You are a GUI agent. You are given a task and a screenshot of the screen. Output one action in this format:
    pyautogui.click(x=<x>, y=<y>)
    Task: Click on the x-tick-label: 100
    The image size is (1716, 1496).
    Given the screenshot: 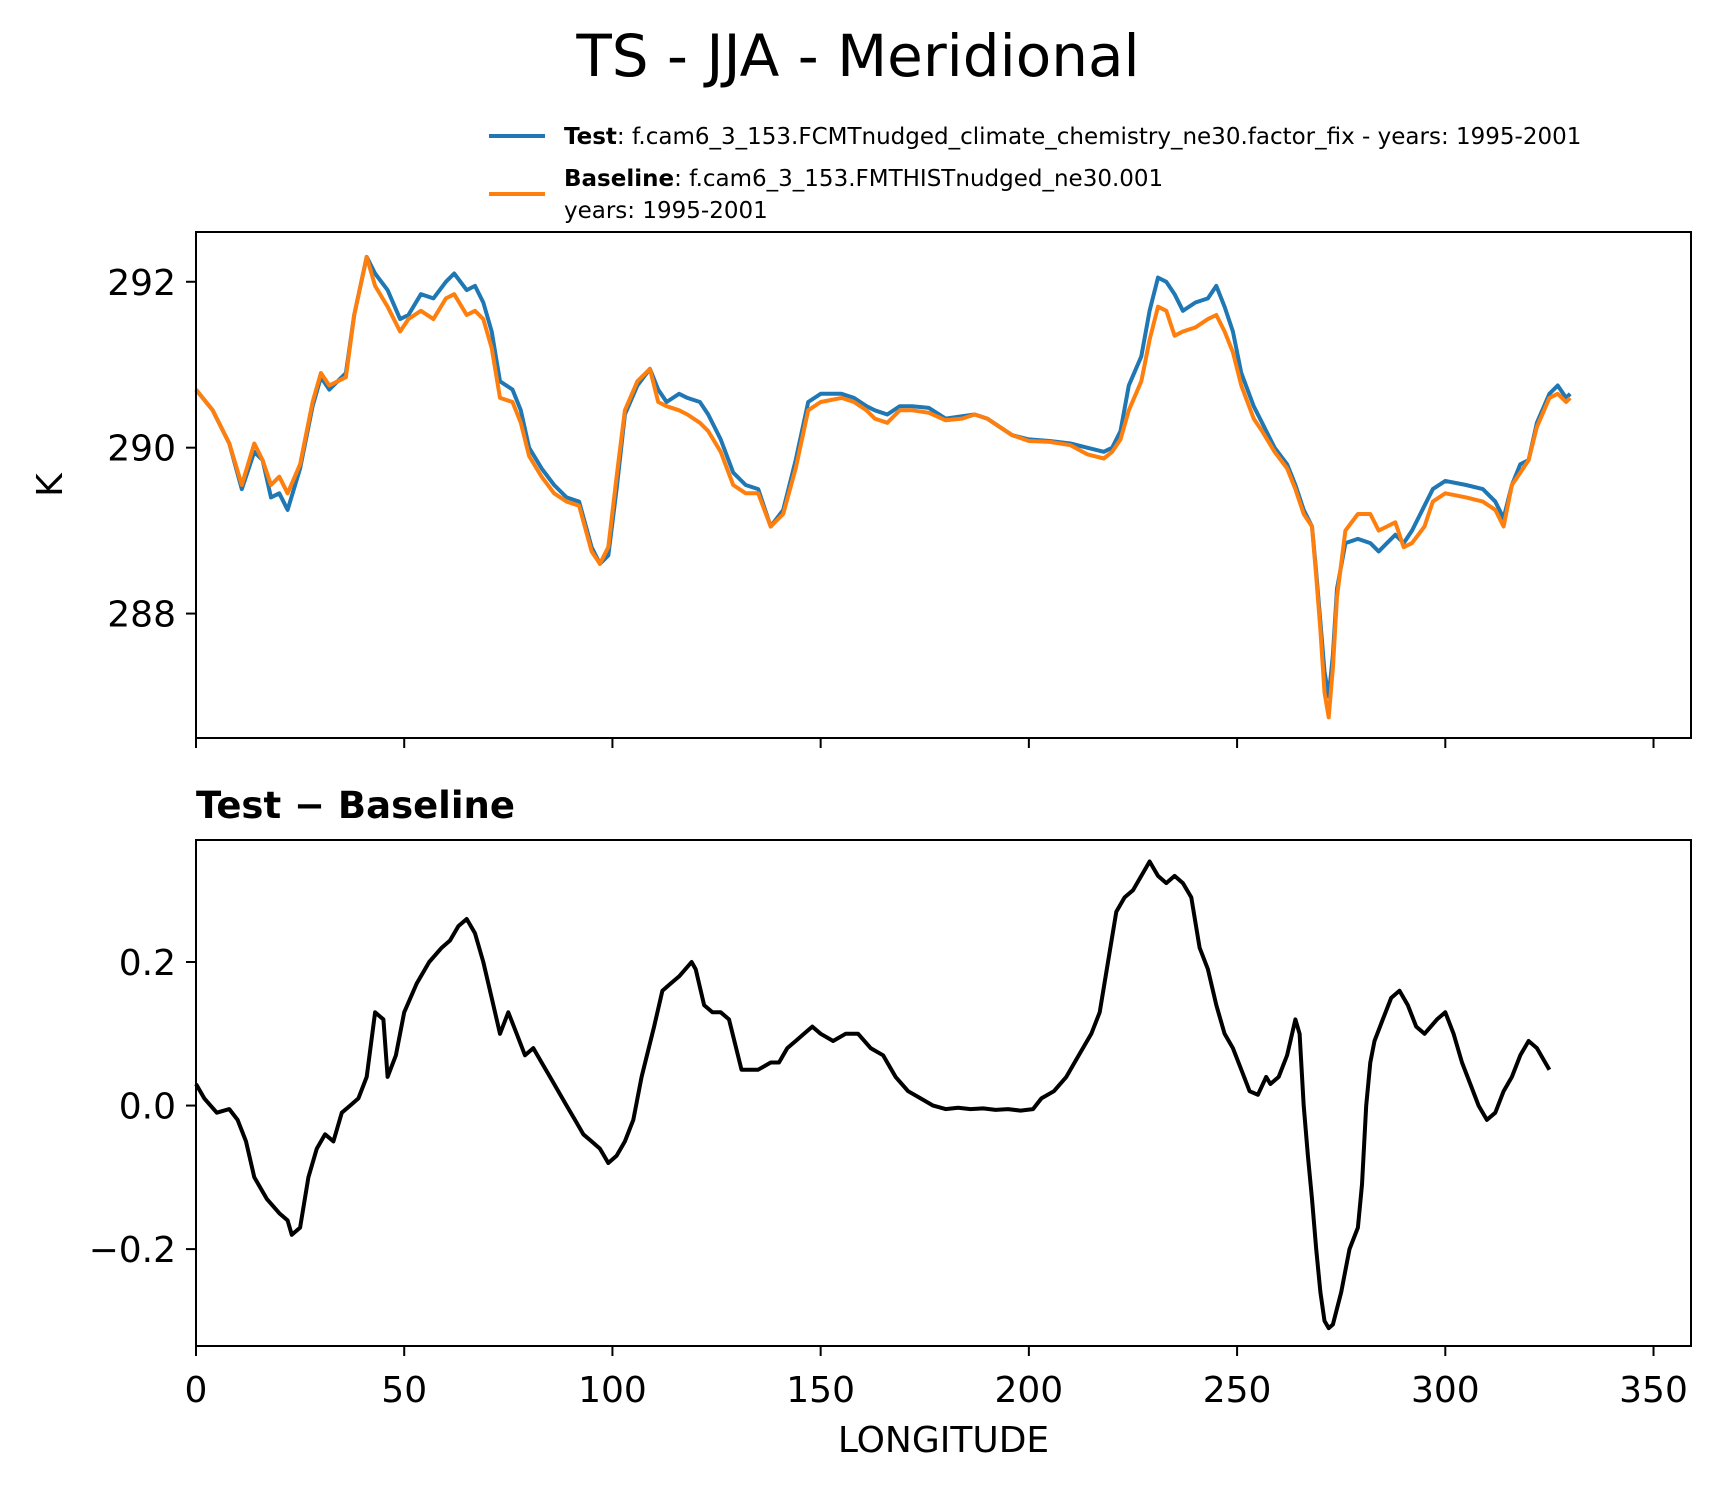 What is the action you would take?
    pyautogui.click(x=612, y=1390)
    